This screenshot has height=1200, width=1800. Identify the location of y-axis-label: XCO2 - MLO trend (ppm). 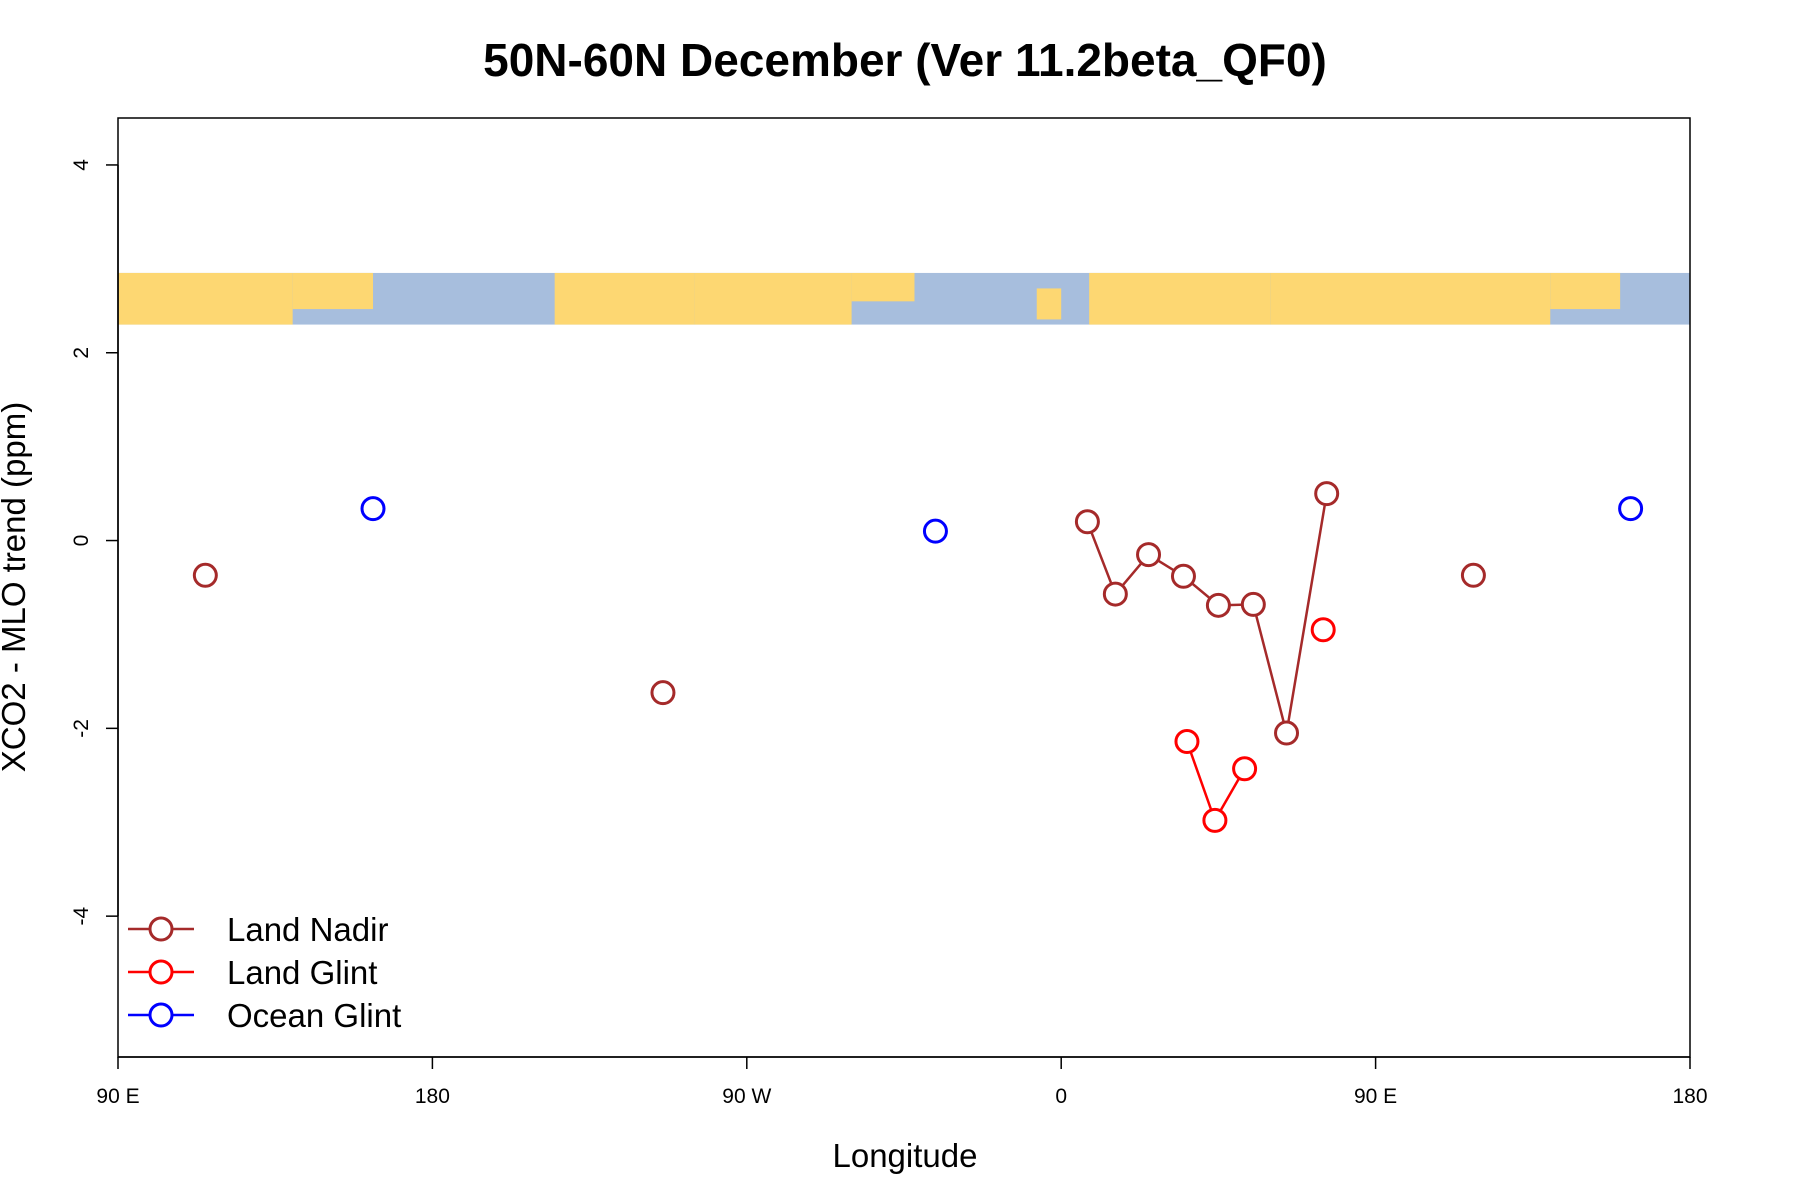
(16, 587).